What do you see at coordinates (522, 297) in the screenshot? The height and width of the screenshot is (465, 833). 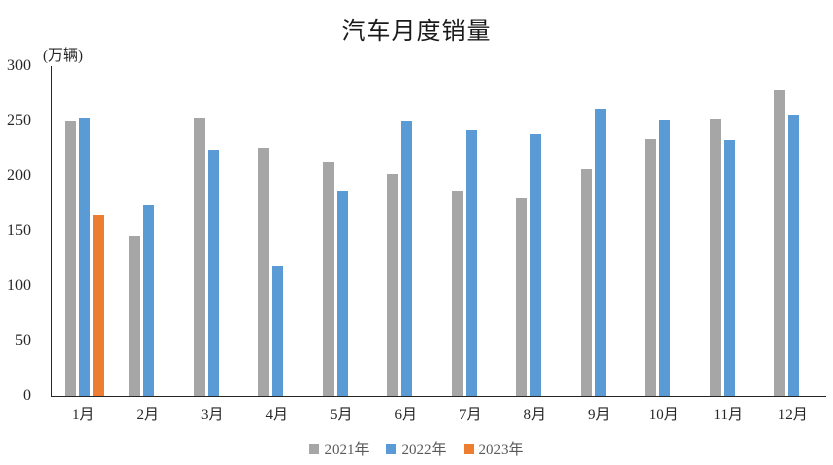 I see `bar-2021年-8月` at bounding box center [522, 297].